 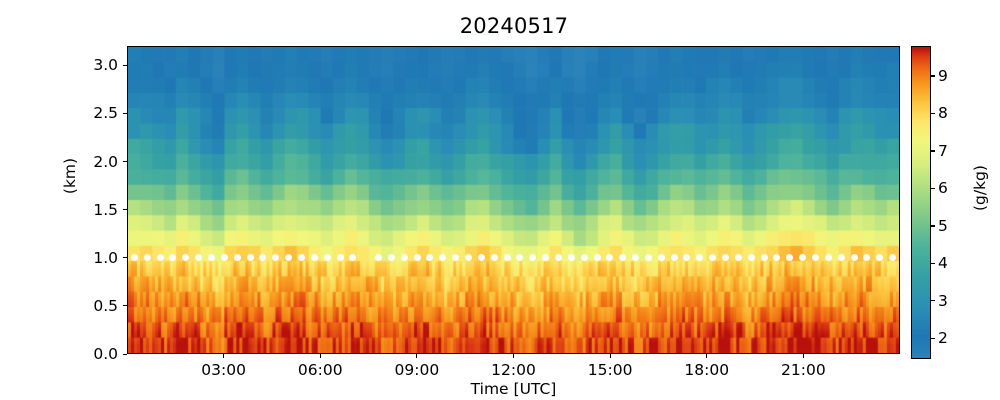 I want to click on y-tick-label: 1.0, so click(x=105, y=257).